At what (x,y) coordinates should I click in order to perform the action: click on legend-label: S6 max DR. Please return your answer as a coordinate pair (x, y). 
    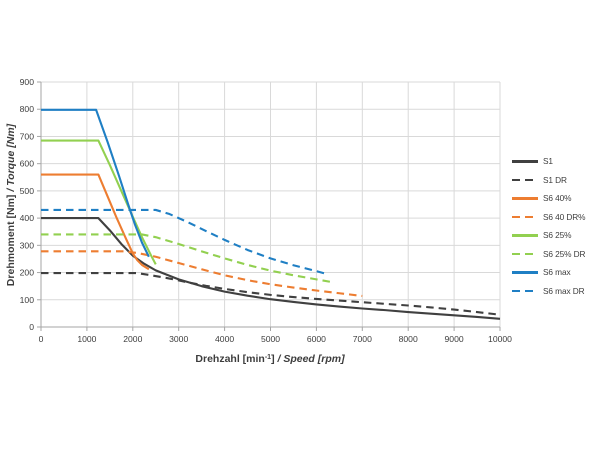
    Looking at the image, I should click on (564, 290).